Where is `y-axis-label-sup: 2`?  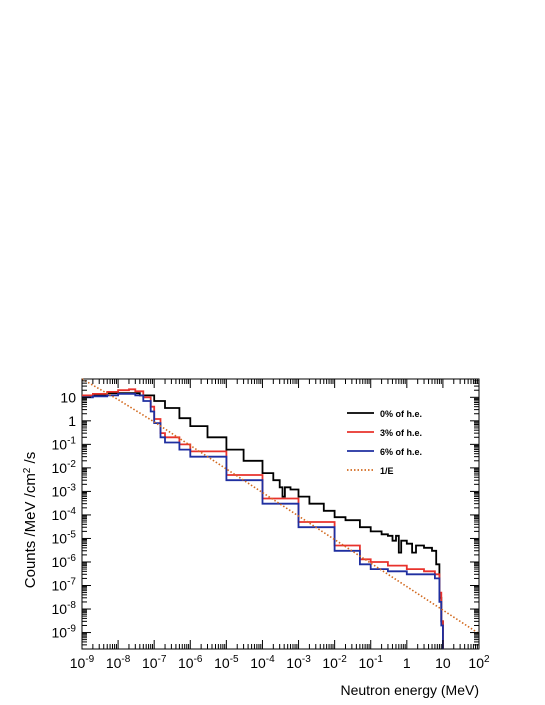
y-axis-label-sup: 2 is located at coordinates (27, 470).